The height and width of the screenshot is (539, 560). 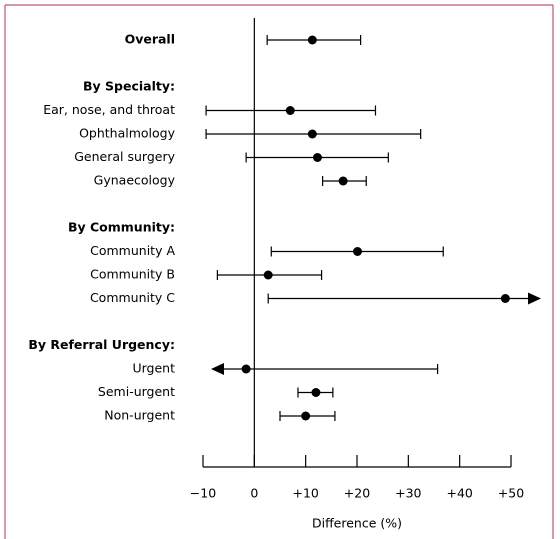 I want to click on row-label: By Referral Urgency:, so click(x=101, y=344).